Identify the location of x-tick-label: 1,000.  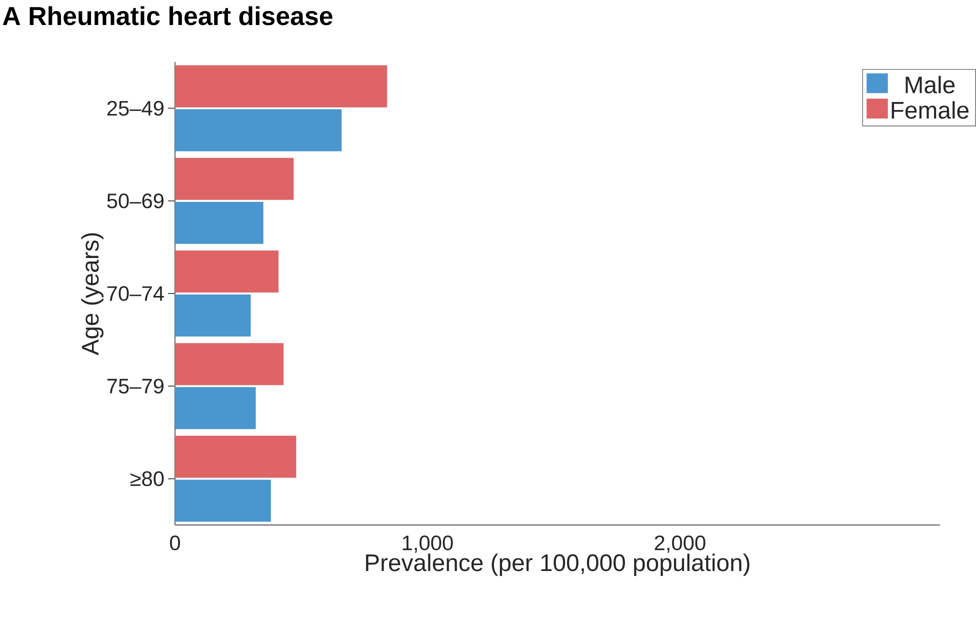
(427, 544).